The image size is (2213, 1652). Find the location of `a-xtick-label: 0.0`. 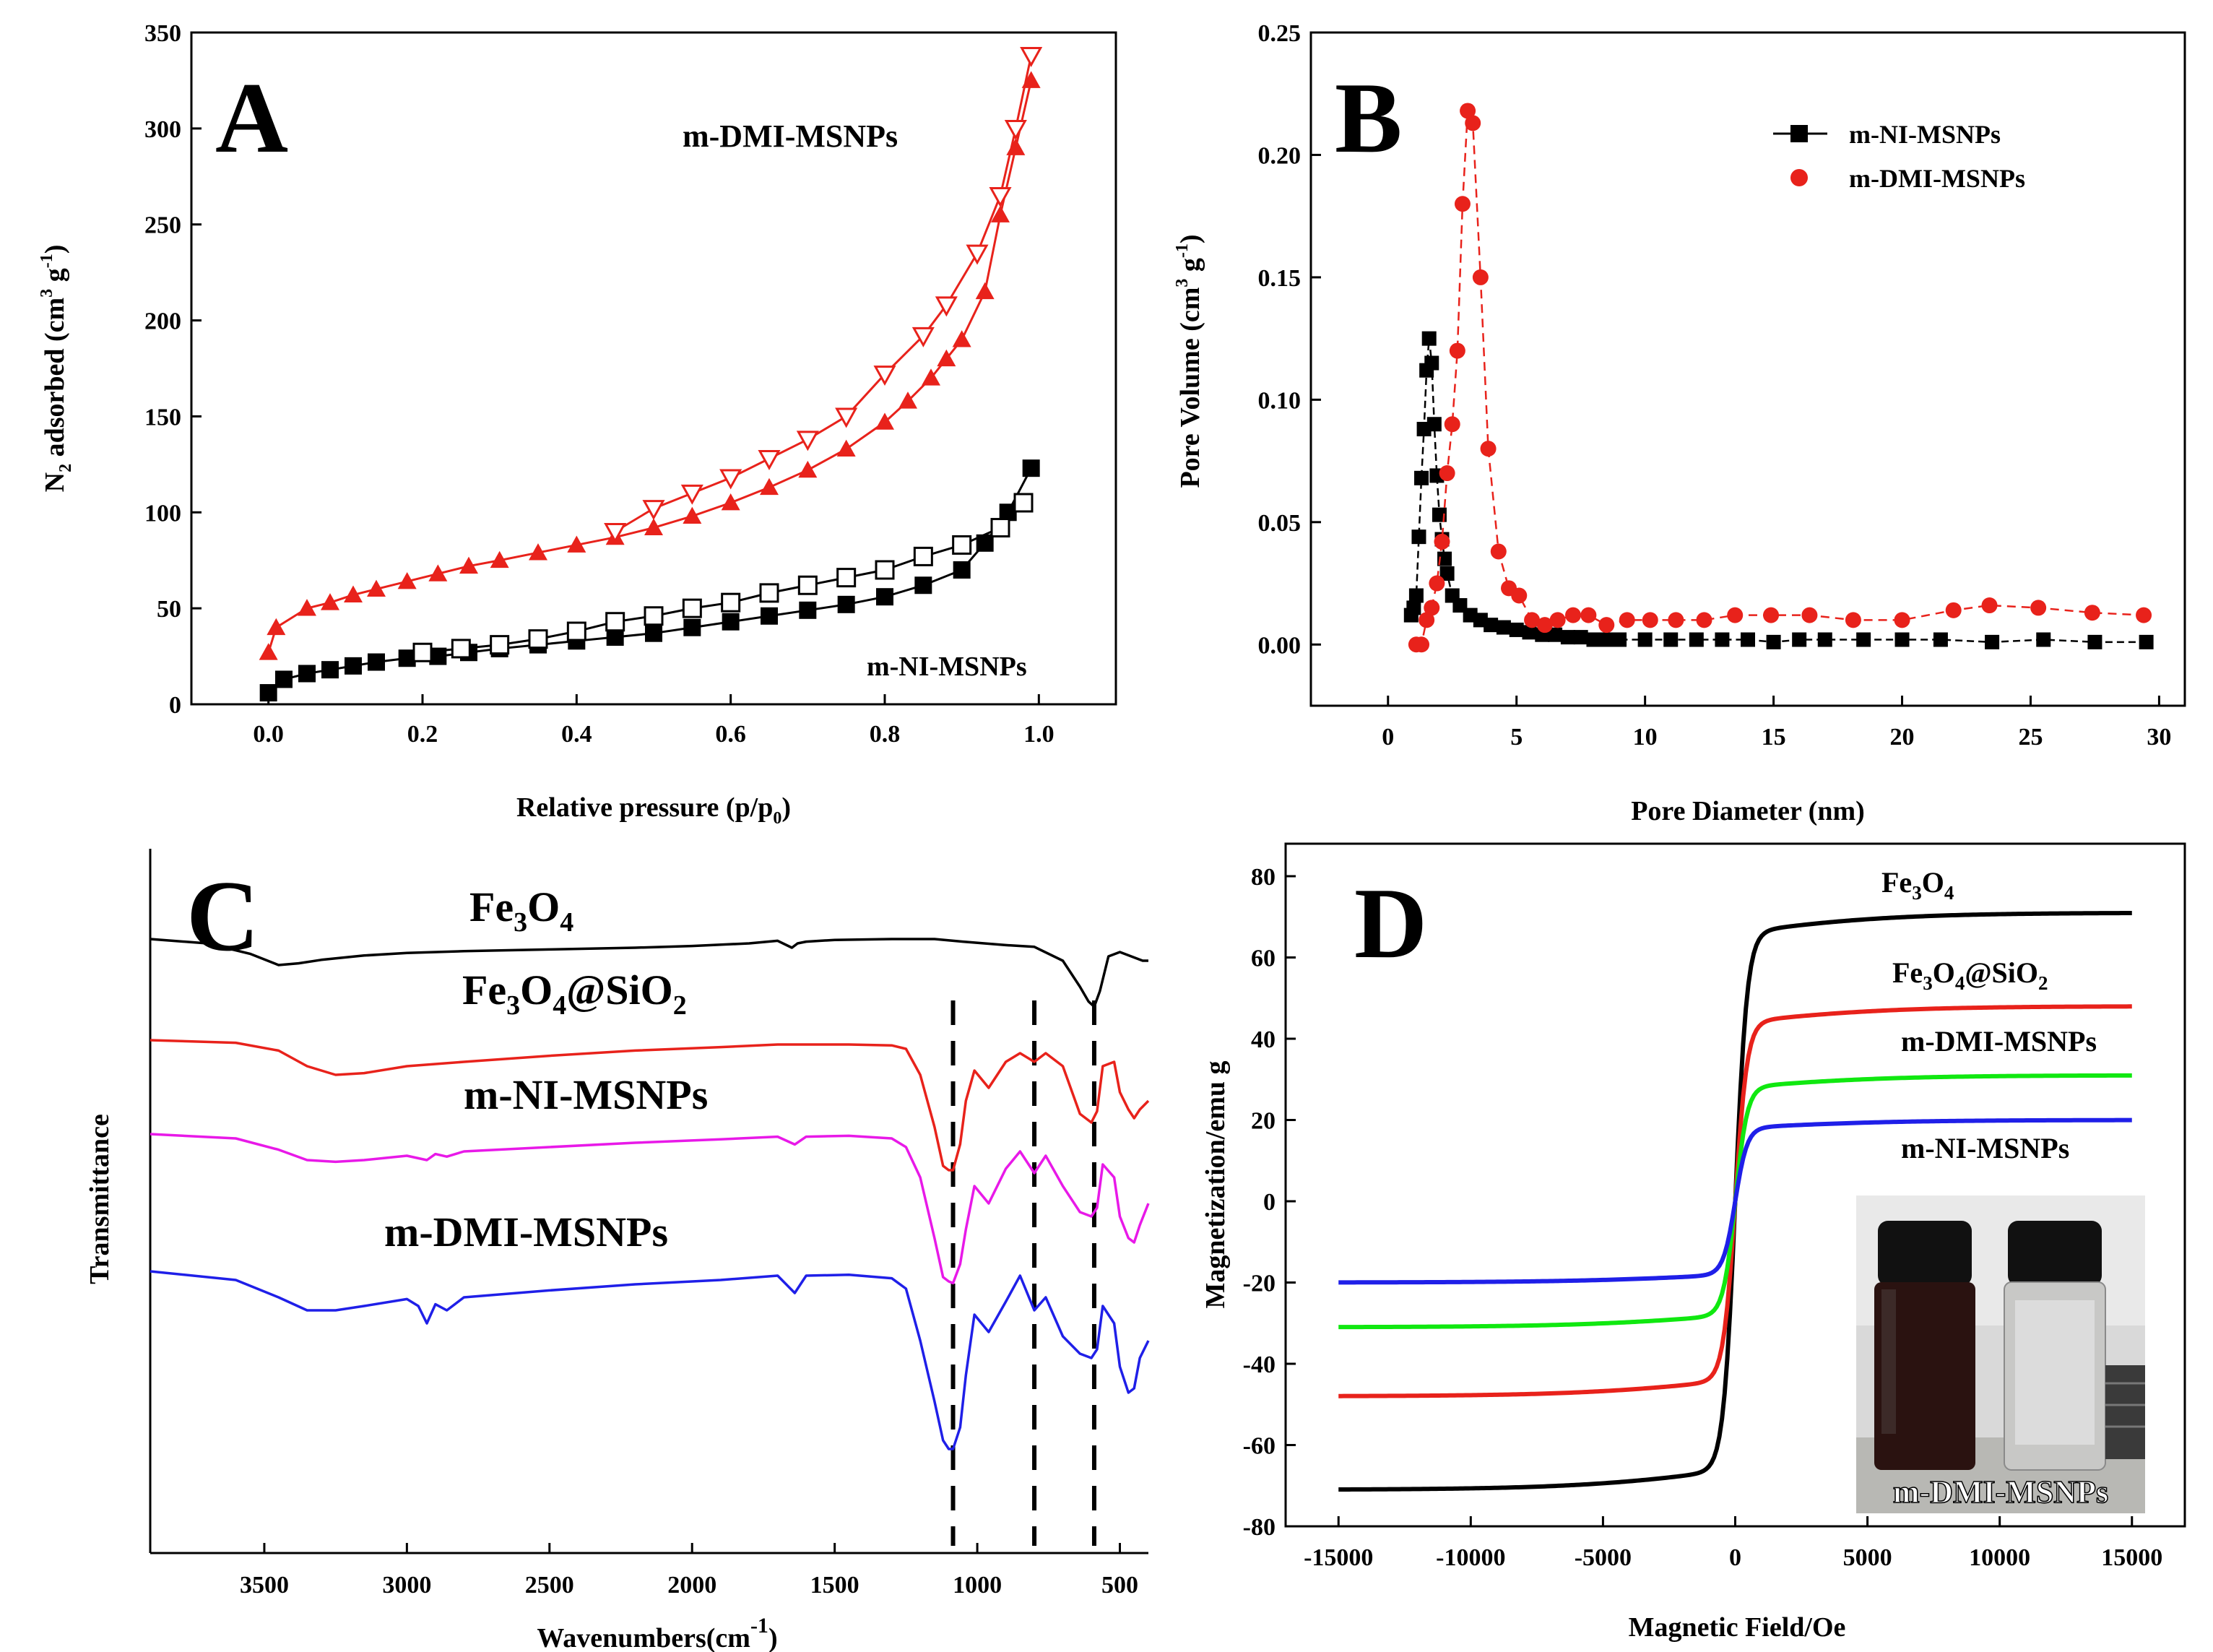

a-xtick-label: 0.0 is located at coordinates (268, 734).